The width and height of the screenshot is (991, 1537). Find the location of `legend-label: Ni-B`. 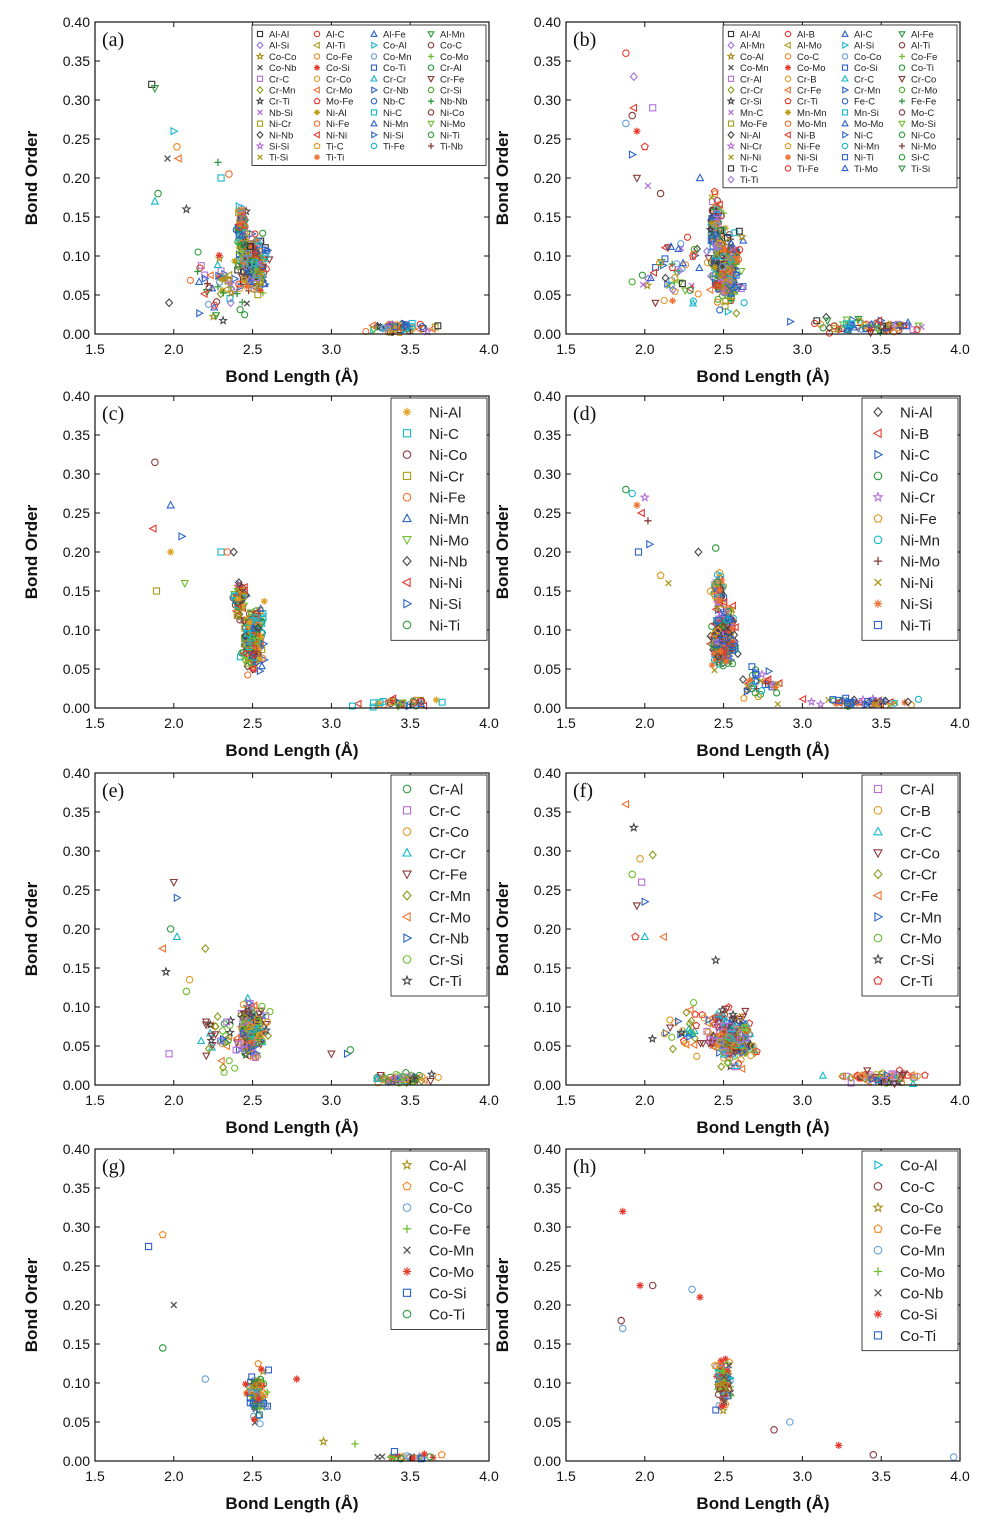

legend-label: Ni-B is located at coordinates (914, 434).